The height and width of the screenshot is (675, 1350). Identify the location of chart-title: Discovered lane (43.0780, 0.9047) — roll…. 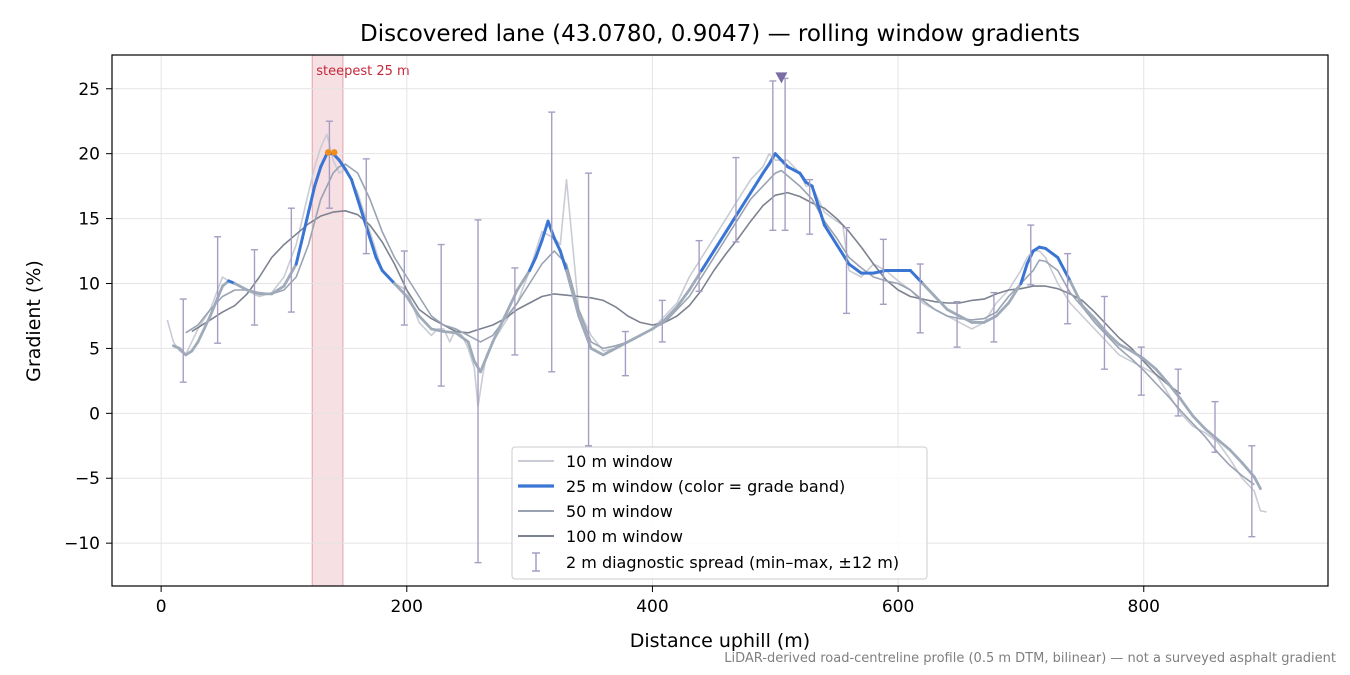
(720, 34).